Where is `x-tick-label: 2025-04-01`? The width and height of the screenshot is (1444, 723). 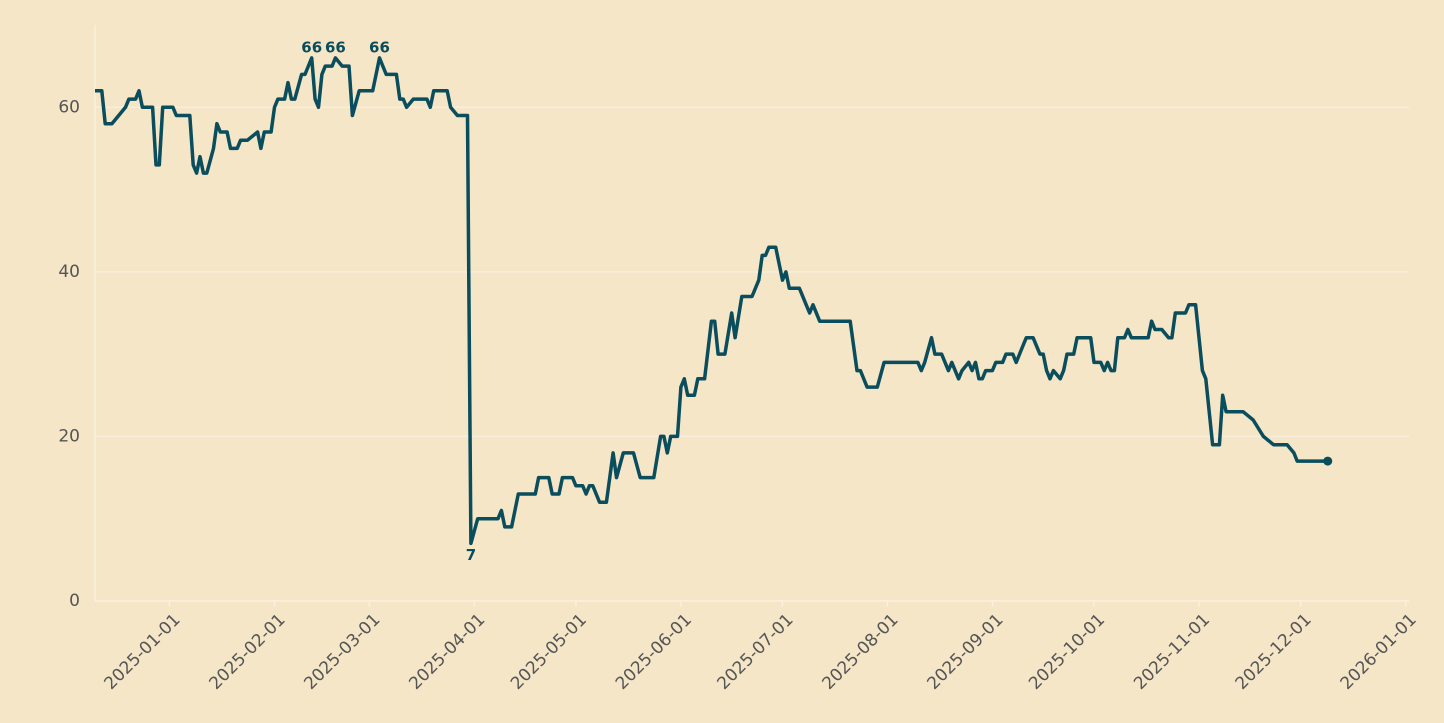
x-tick-label: 2025-04-01 is located at coordinates (447, 652).